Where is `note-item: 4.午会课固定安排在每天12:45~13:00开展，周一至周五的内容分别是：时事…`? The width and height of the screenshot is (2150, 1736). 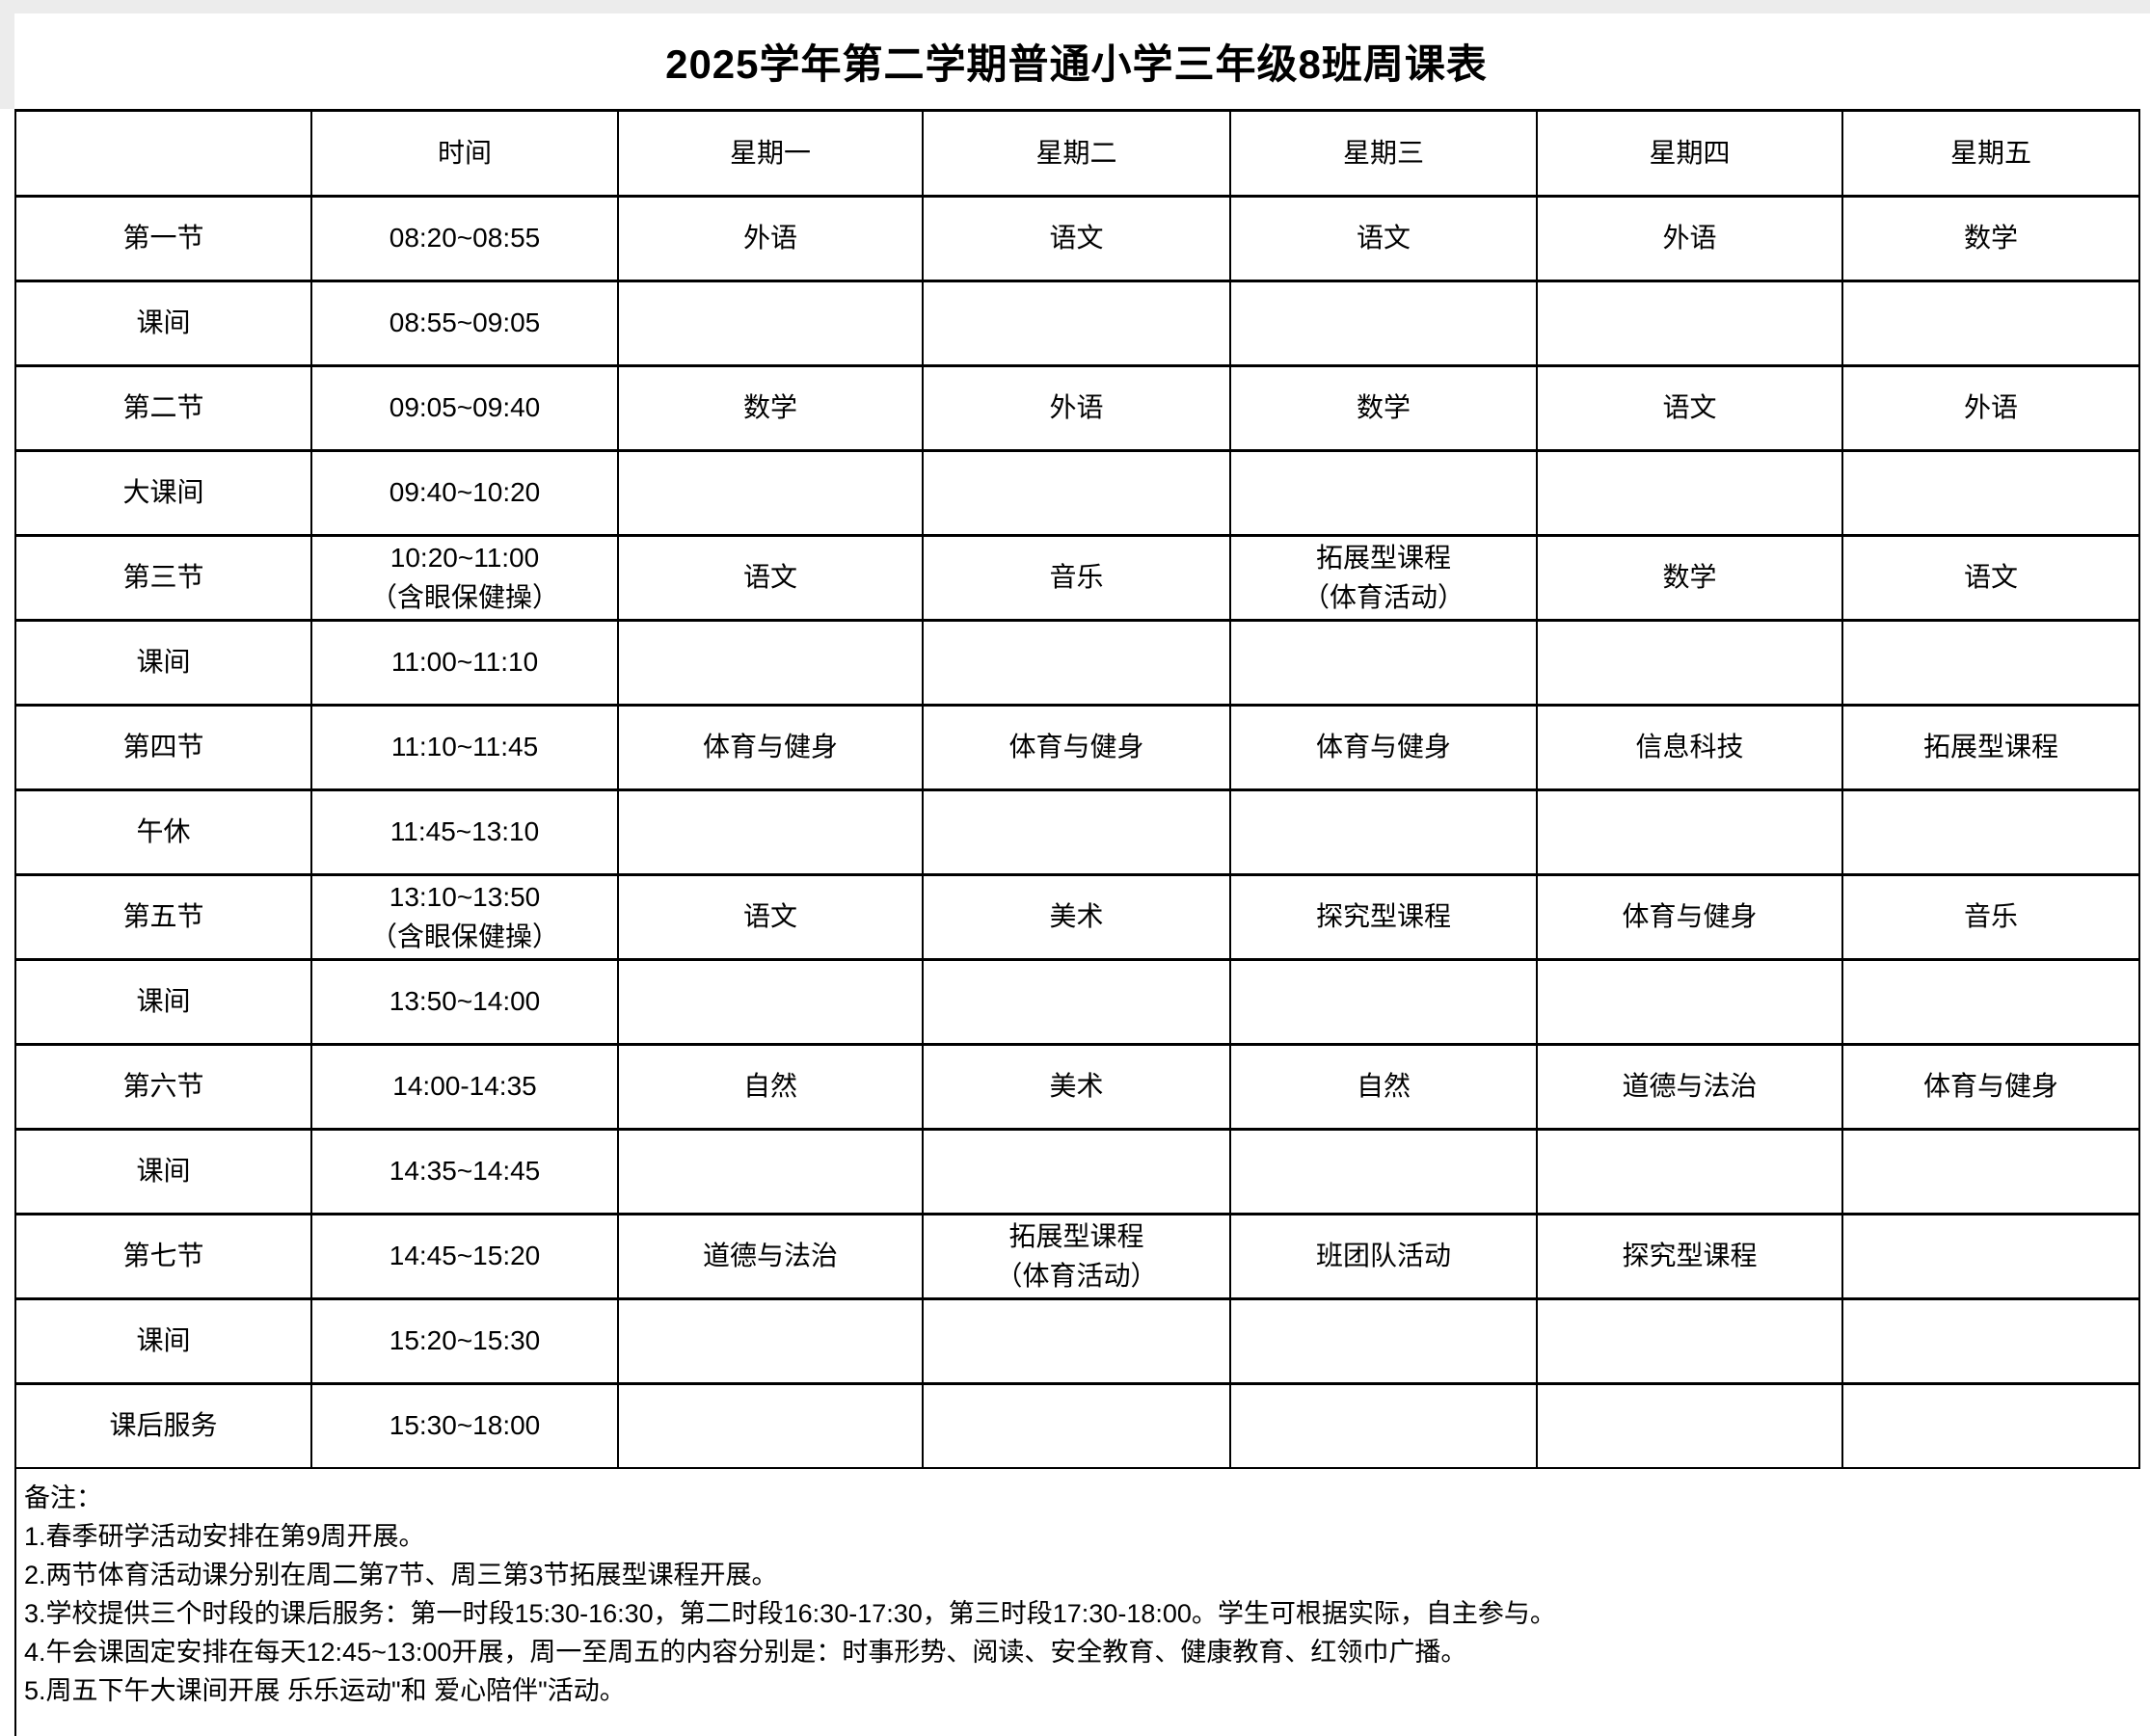
note-item: 4.午会课固定安排在每天12:45~13:00开展，周一至周五的内容分别是：时事… is located at coordinates (746, 1652).